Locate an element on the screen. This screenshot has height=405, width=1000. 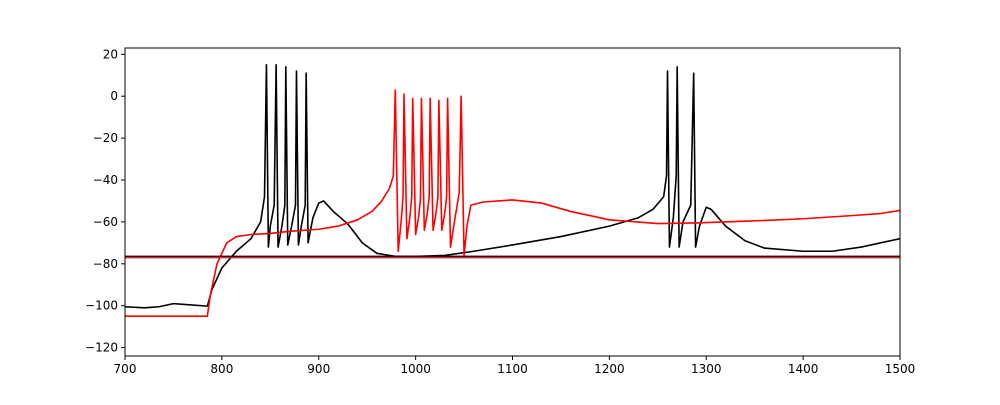
y-tick-label: −120 is located at coordinates (101, 348).